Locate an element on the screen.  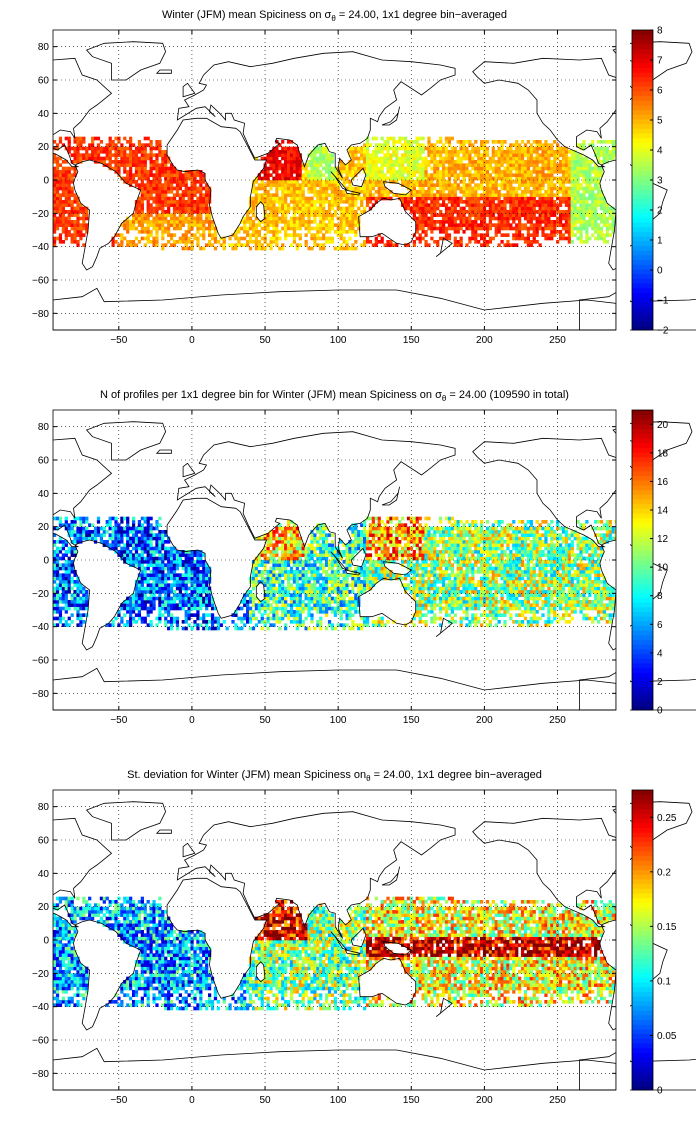
colorbar-tick-label: 5 is located at coordinates (660, 121).